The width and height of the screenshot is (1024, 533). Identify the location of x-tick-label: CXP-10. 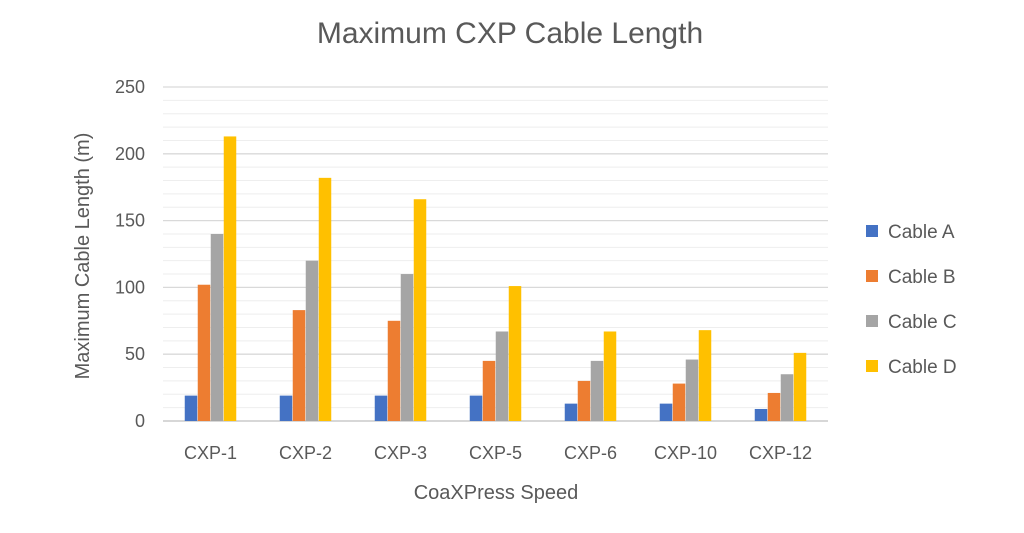
(685, 453).